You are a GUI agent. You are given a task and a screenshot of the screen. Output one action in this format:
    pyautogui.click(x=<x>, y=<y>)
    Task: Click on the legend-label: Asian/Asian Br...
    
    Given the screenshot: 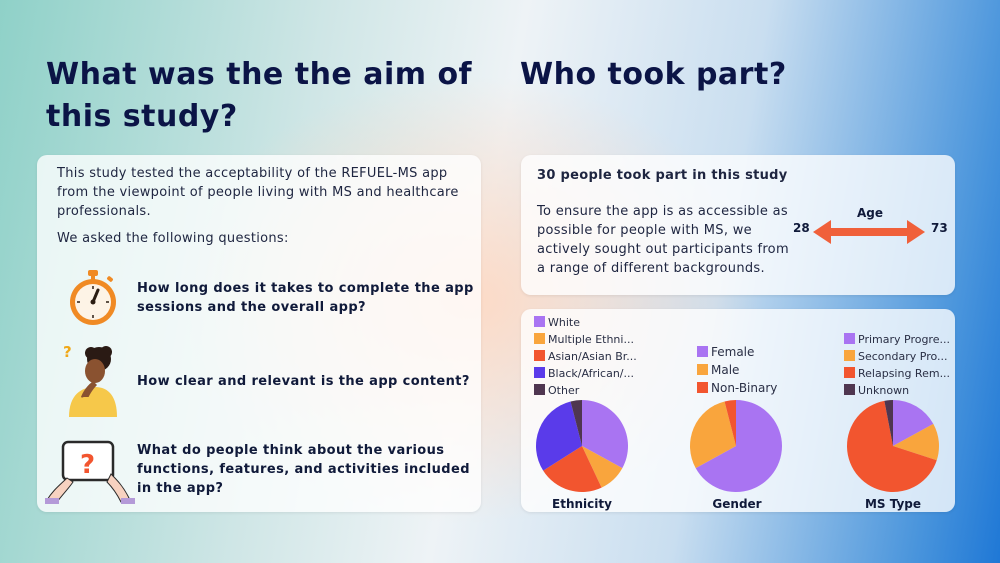 What is the action you would take?
    pyautogui.click(x=592, y=356)
    